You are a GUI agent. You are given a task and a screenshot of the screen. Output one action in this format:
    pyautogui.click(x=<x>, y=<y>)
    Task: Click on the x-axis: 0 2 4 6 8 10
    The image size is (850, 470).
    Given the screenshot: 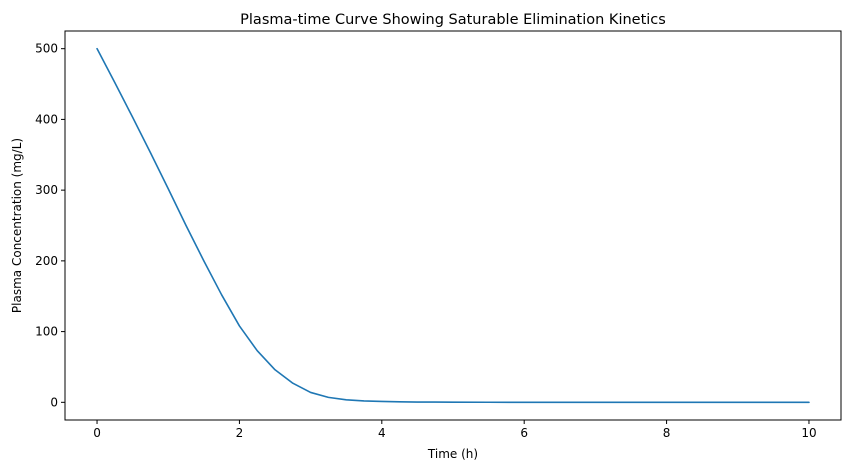 What is the action you would take?
    pyautogui.click(x=455, y=430)
    